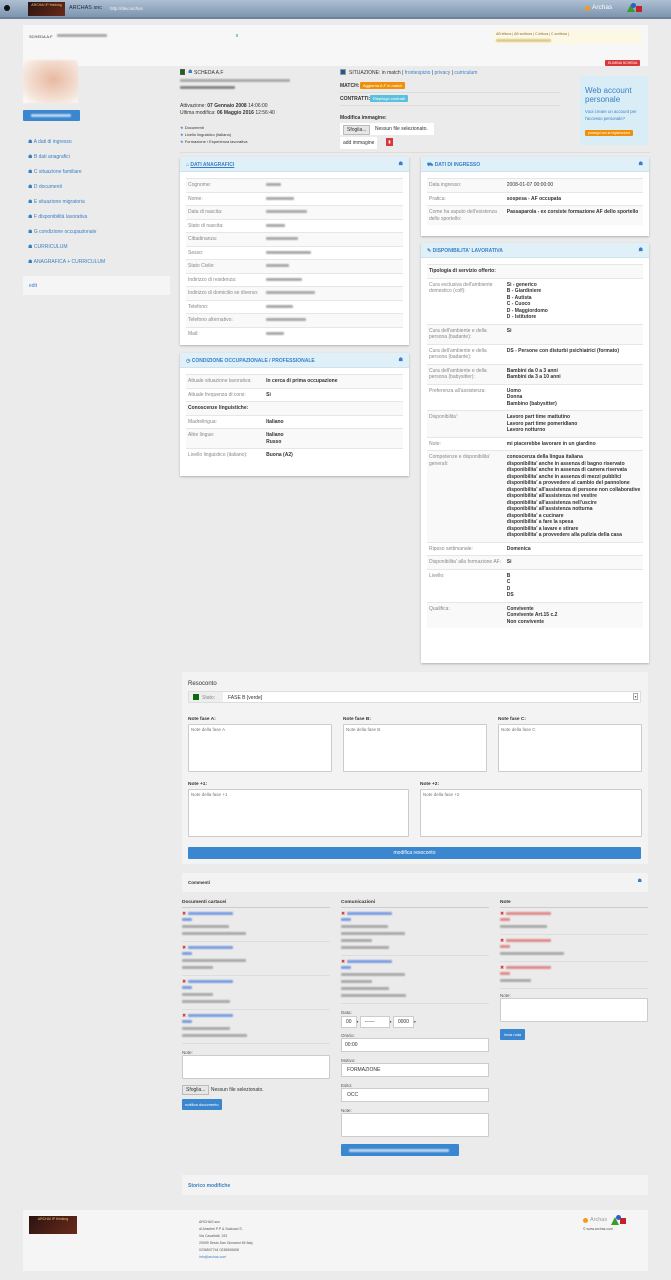 This screenshot has width=671, height=1280. I want to click on frontespizio-link: frontespizio, so click(417, 73).